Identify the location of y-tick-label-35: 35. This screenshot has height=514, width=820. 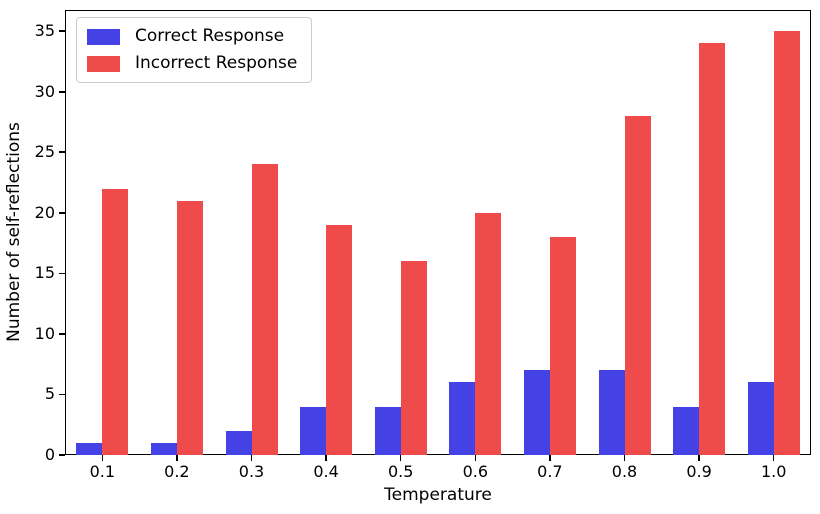
(44, 31).